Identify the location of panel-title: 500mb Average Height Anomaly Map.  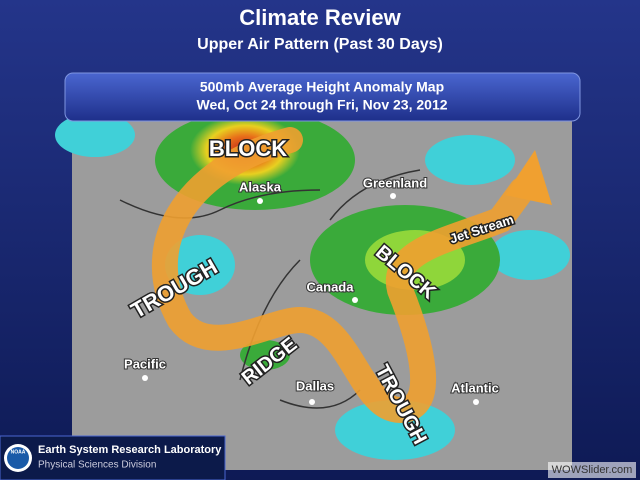
(322, 87).